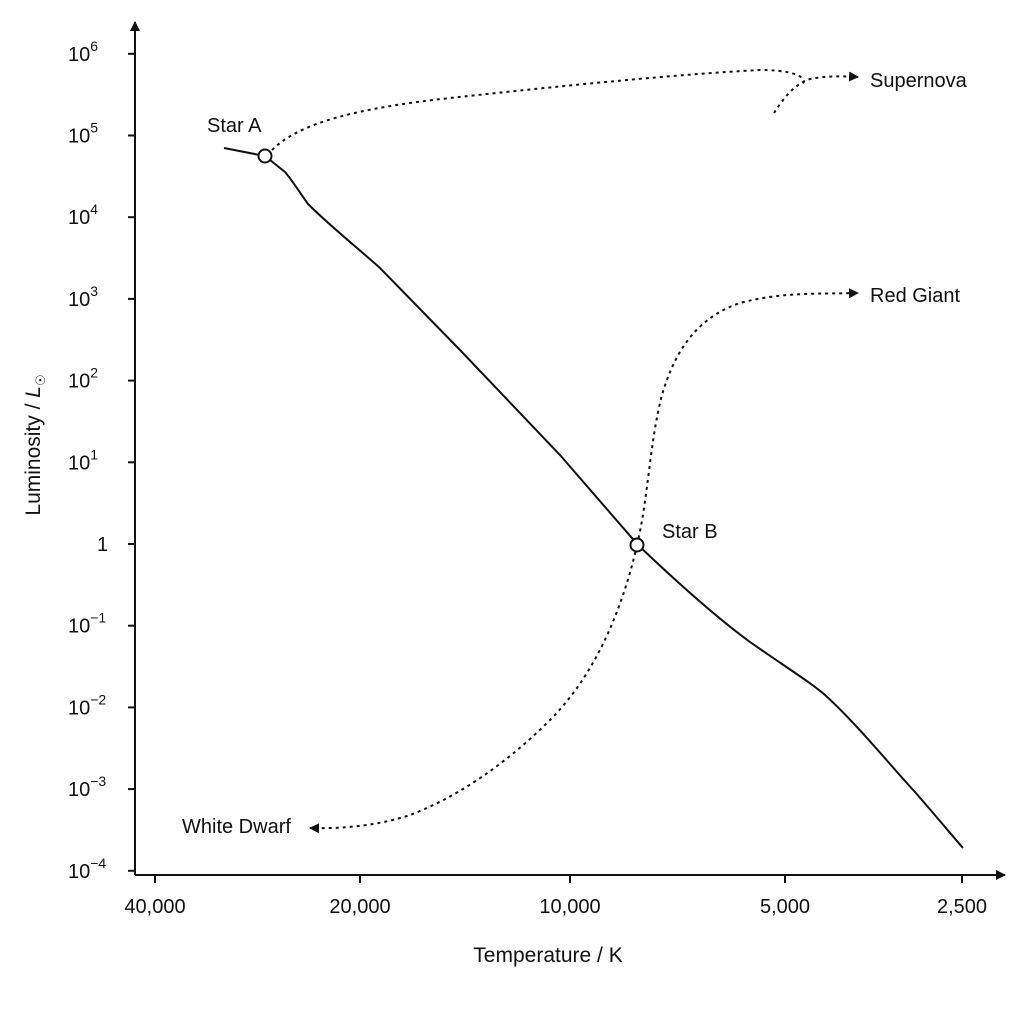  What do you see at coordinates (359, 907) in the screenshot?
I see `x-tick-label: 20,000` at bounding box center [359, 907].